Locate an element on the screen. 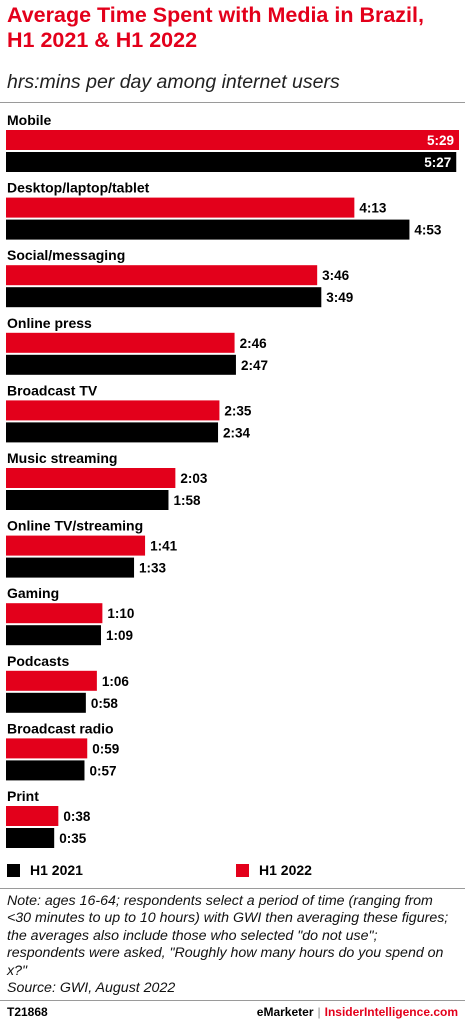  category-label-print: Print is located at coordinates (23, 796).